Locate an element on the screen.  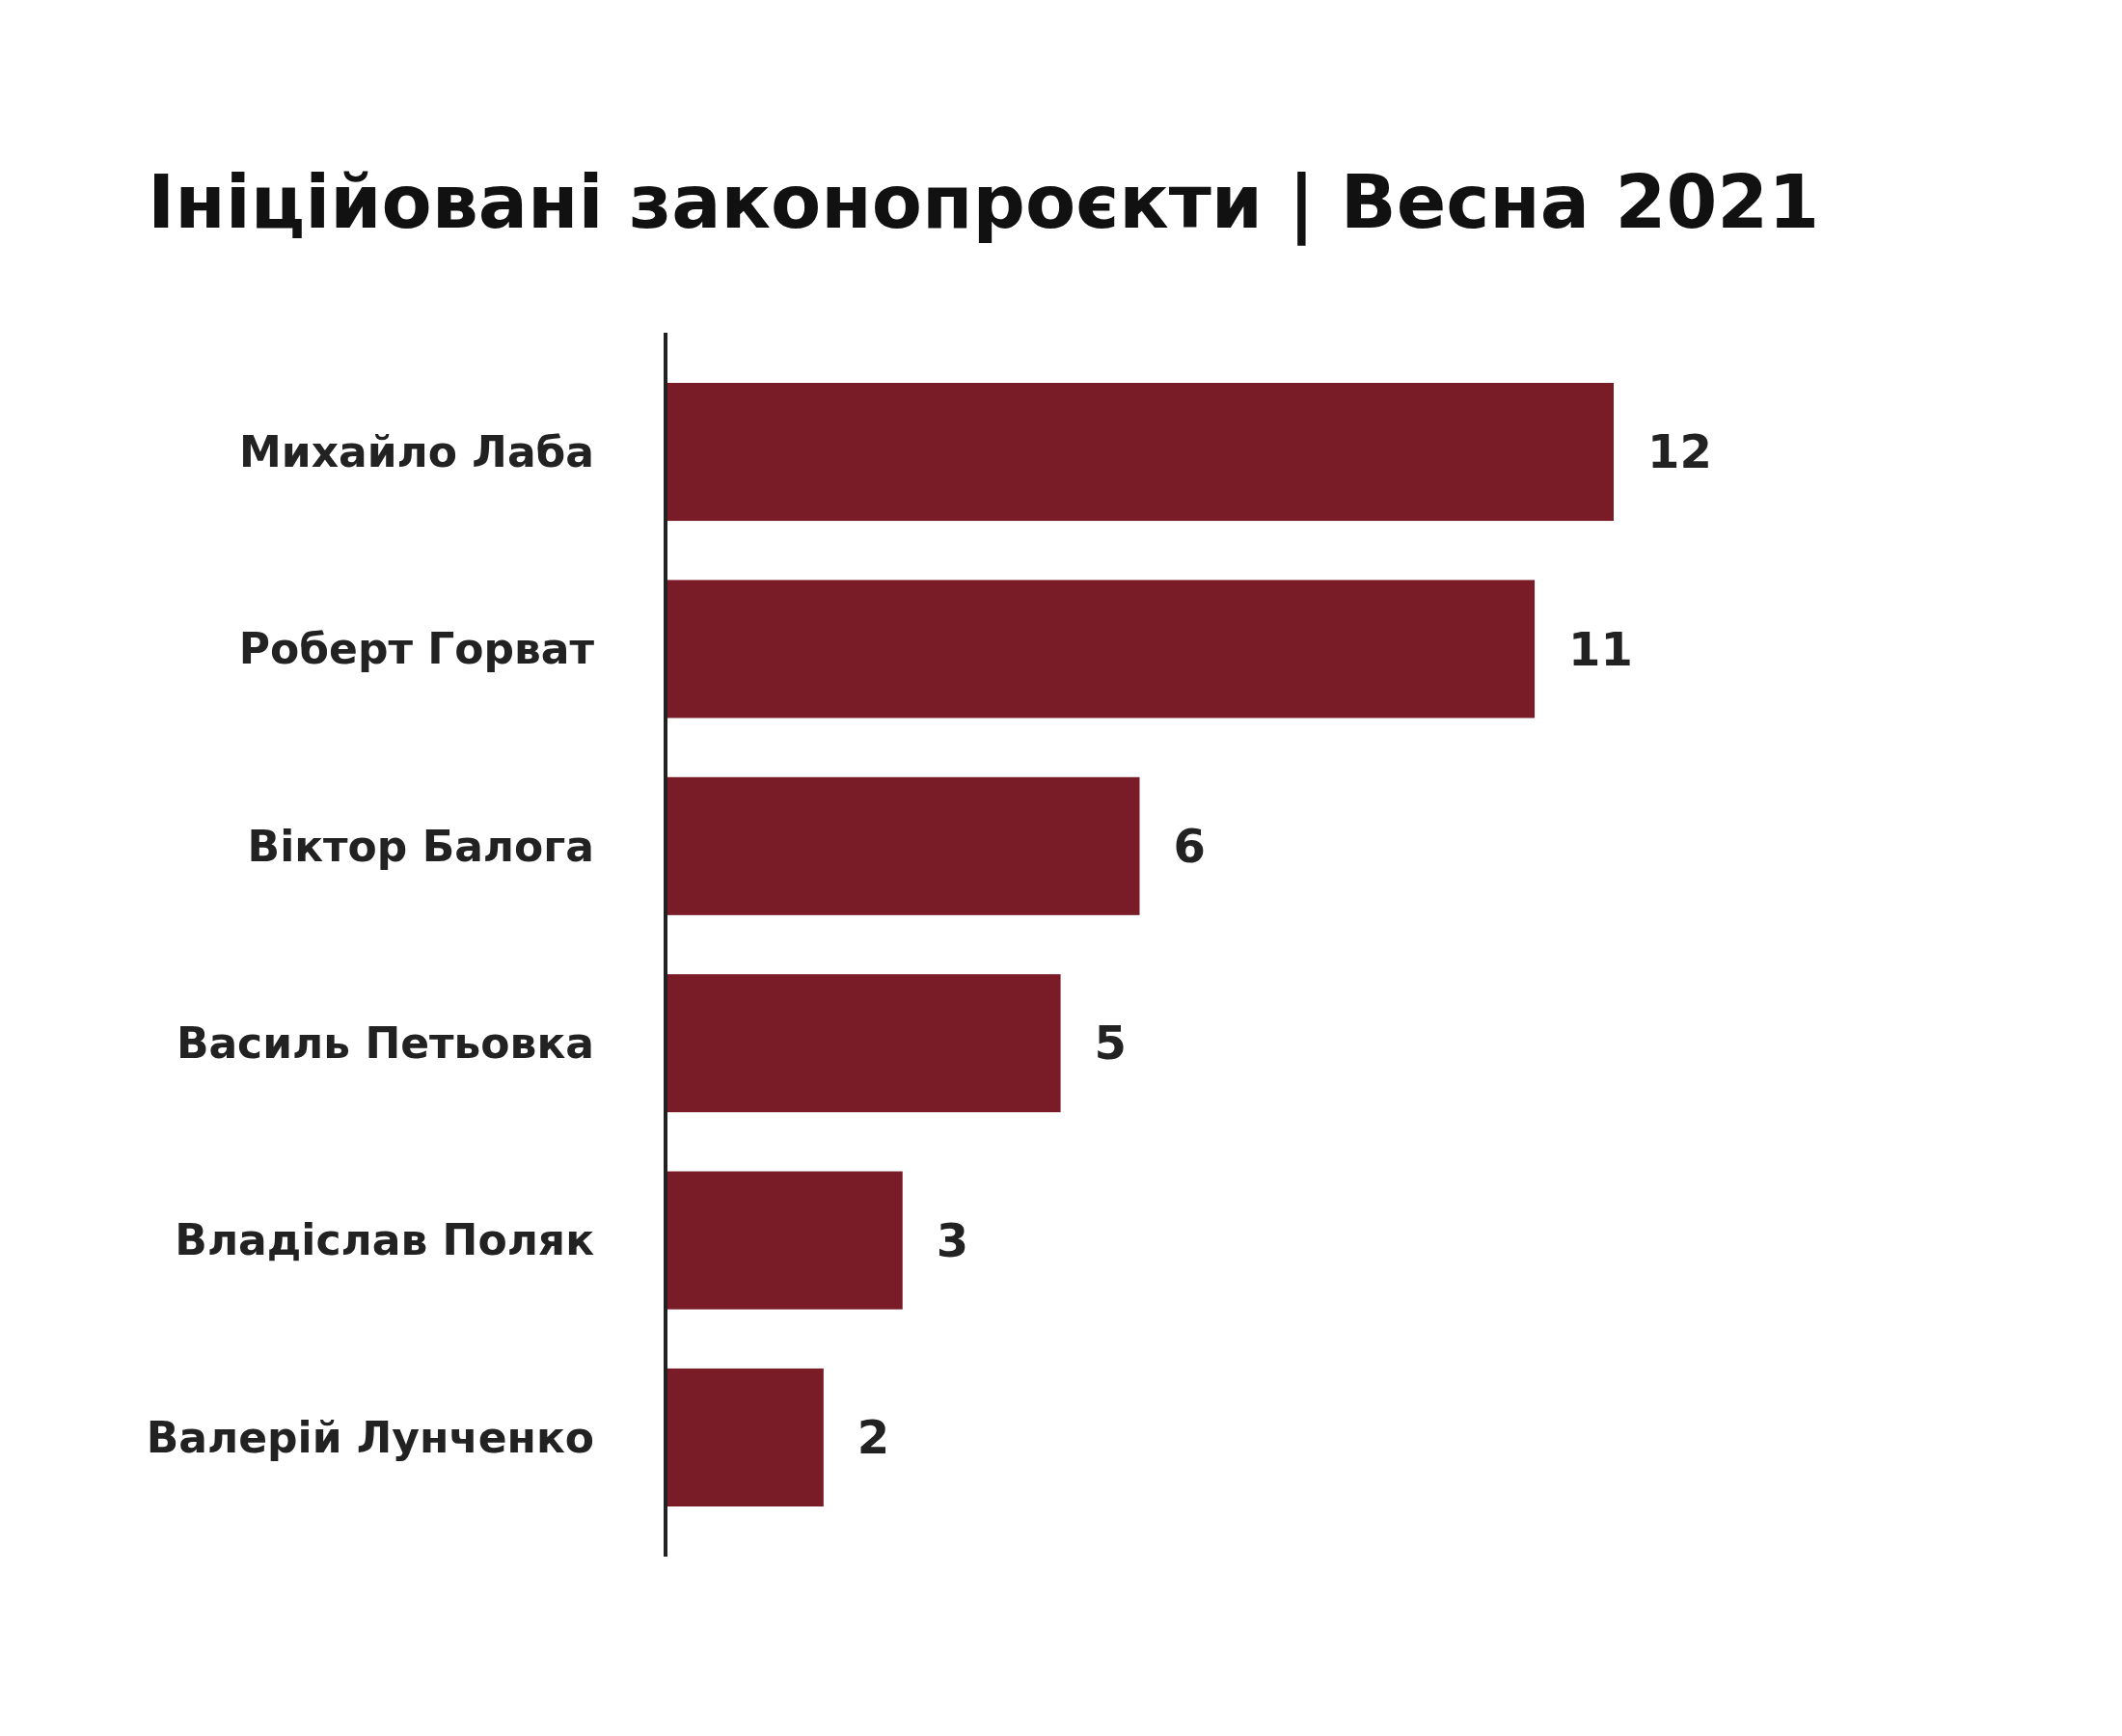
data-label: 5 is located at coordinates (1110, 1044).